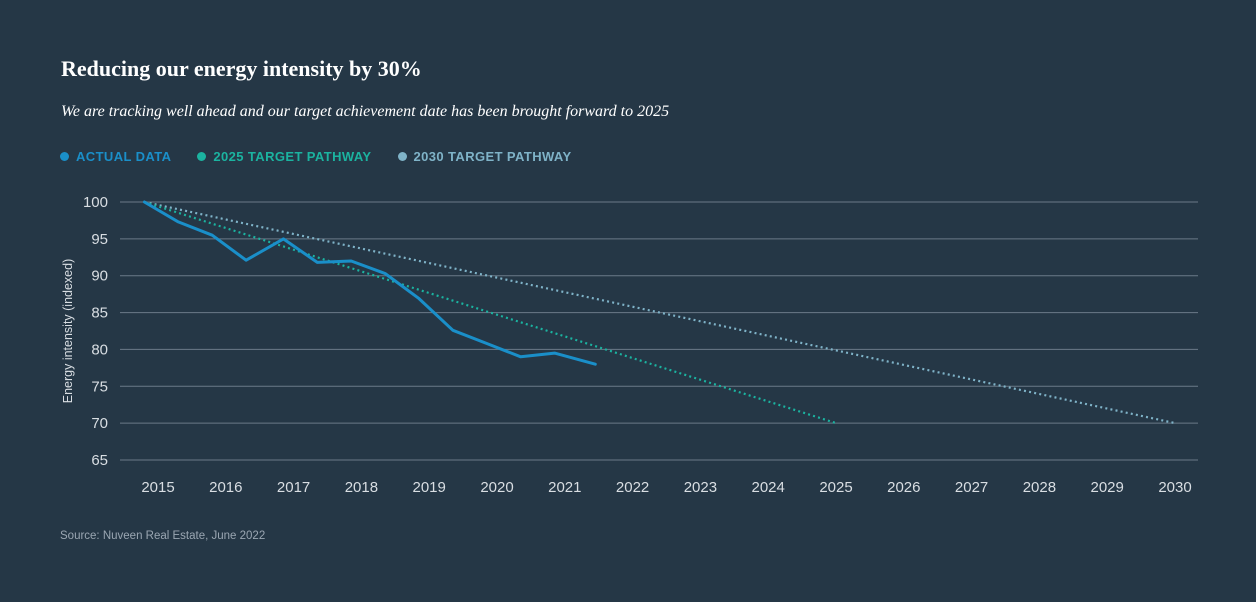 This screenshot has width=1256, height=602. Describe the element at coordinates (99, 423) in the screenshot. I see `y-tick-label: 70` at that location.